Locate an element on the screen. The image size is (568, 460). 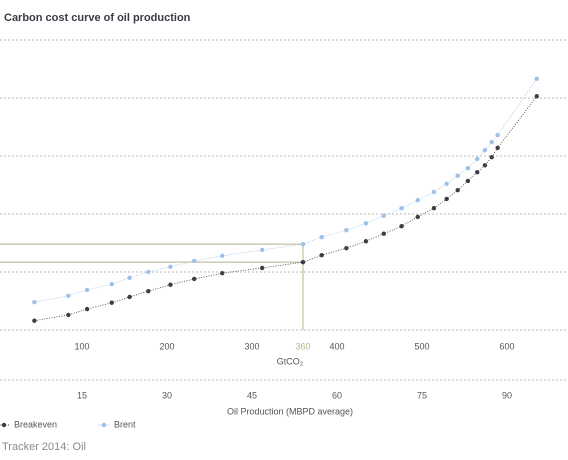
x2-axis-label: Oil Production (MBPD average) is located at coordinates (290, 411).